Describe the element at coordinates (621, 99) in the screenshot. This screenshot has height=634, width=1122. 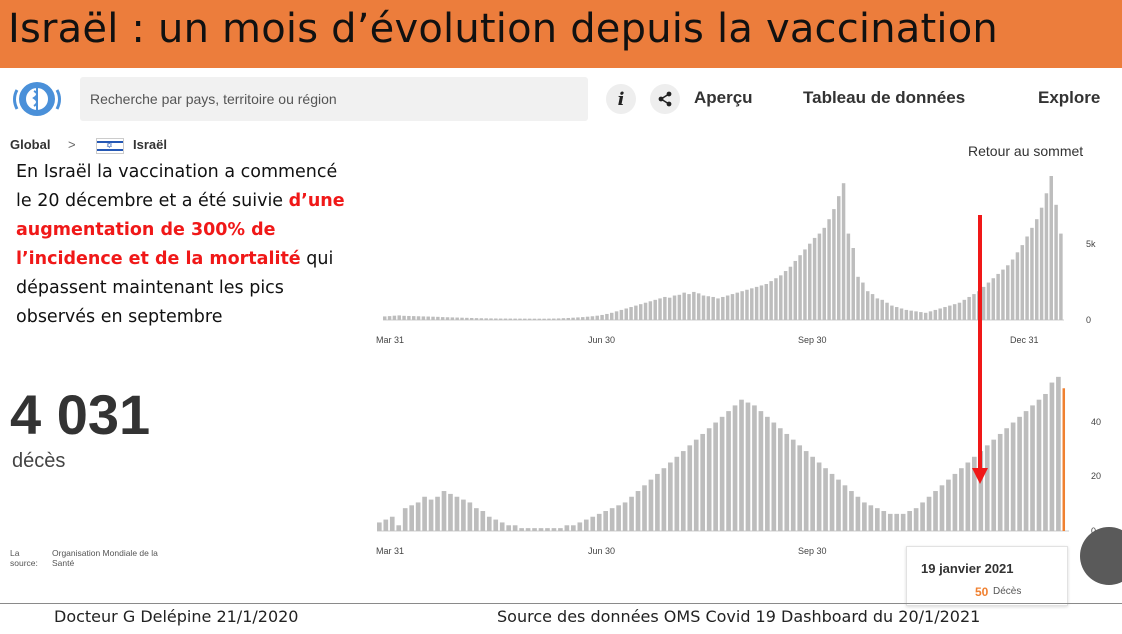
I see `info-icon: i` at that location.